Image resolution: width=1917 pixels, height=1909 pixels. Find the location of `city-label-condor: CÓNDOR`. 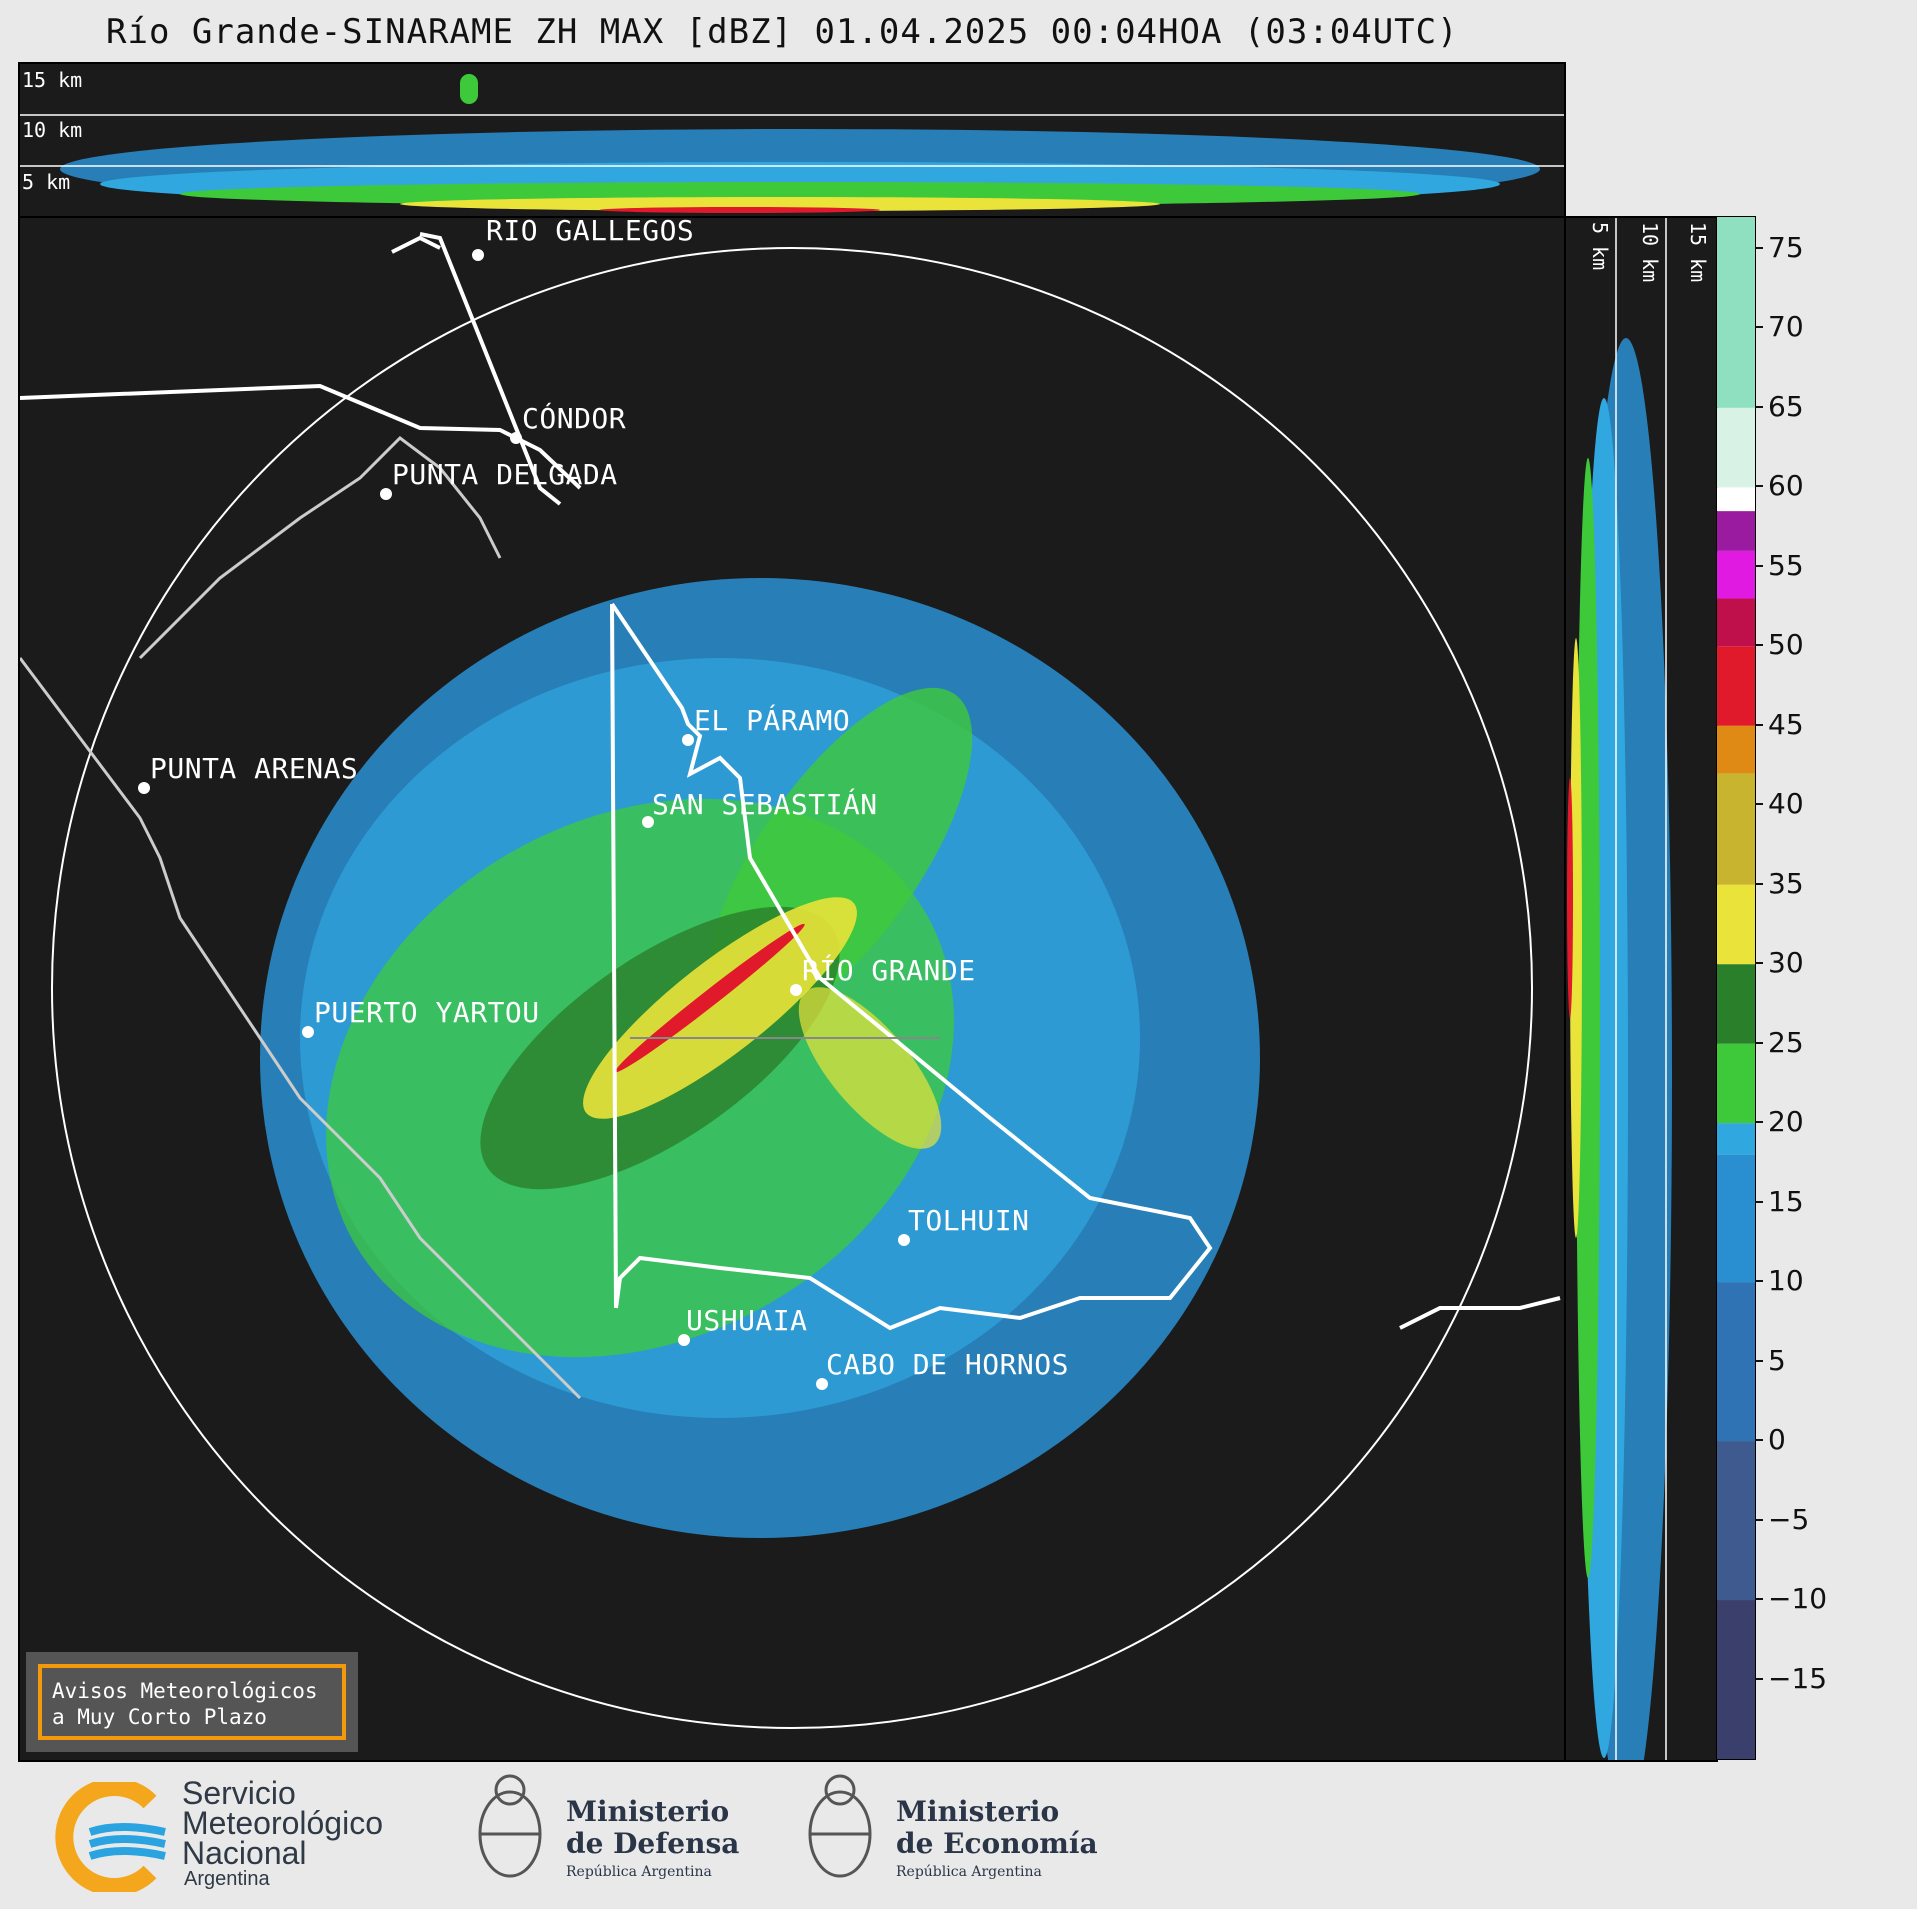

city-label-condor: CÓNDOR is located at coordinates (574, 418).